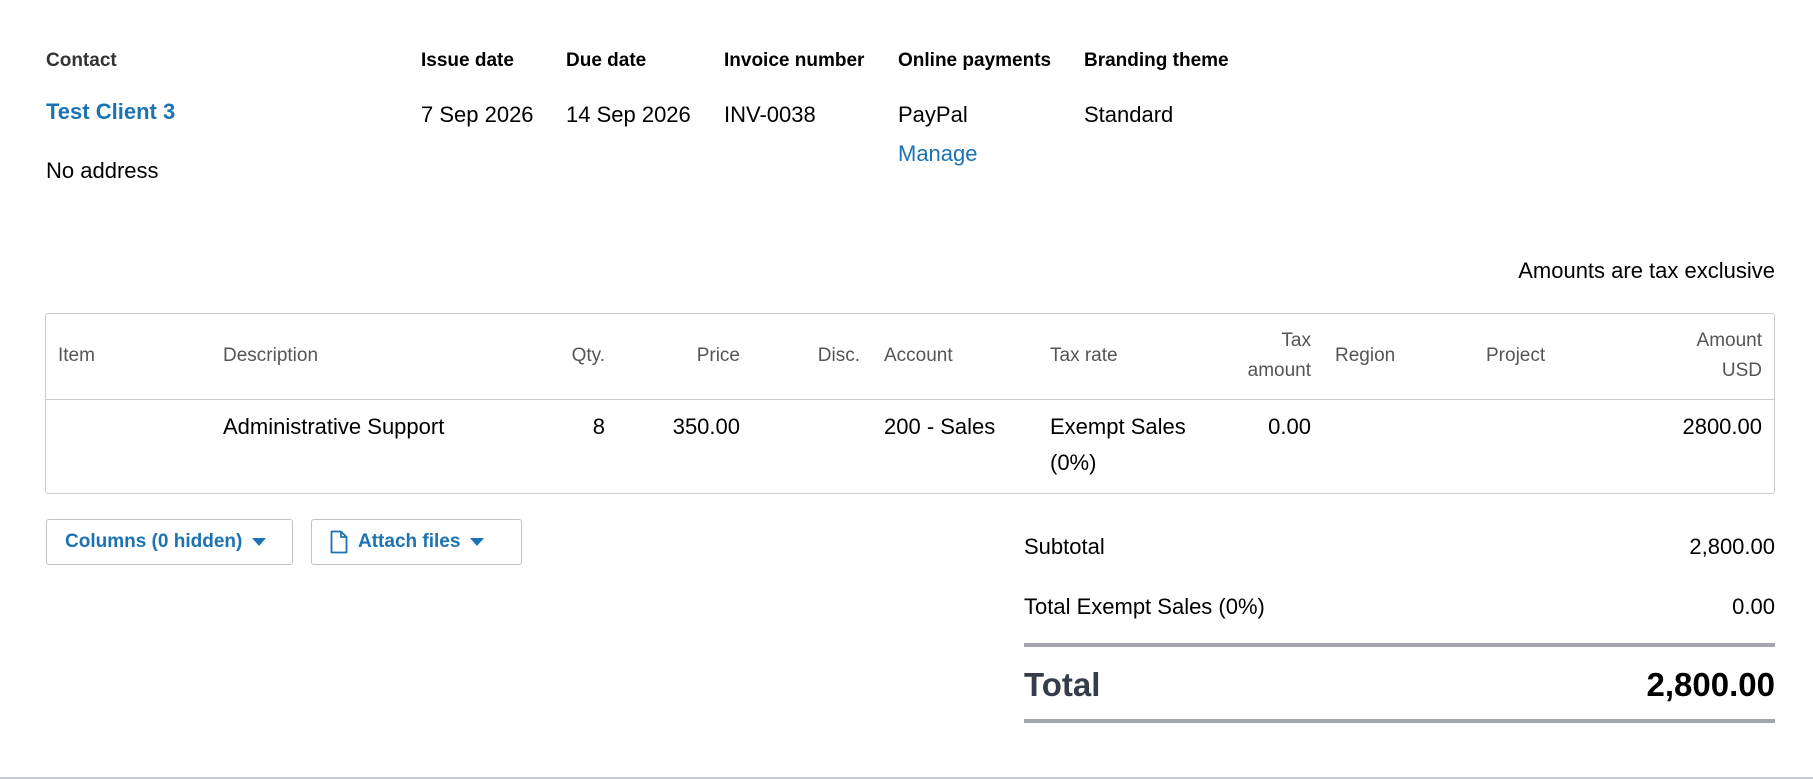  Describe the element at coordinates (1289, 426) in the screenshot. I see `cell-tax-amount: 0.00` at that location.